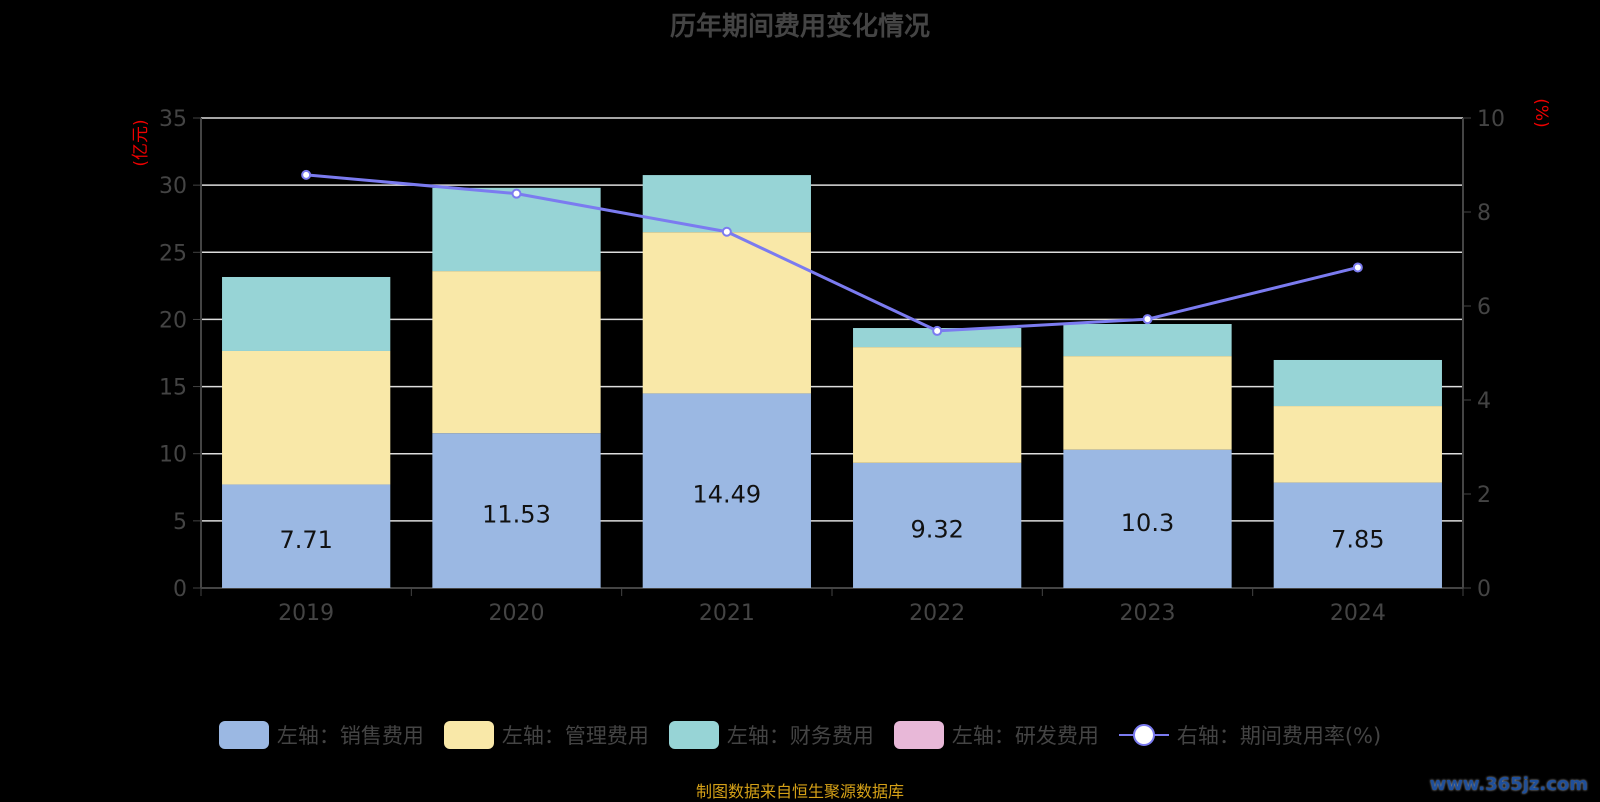 The width and height of the screenshot is (1600, 802). I want to click on x-tick-label: 2020, so click(517, 613).